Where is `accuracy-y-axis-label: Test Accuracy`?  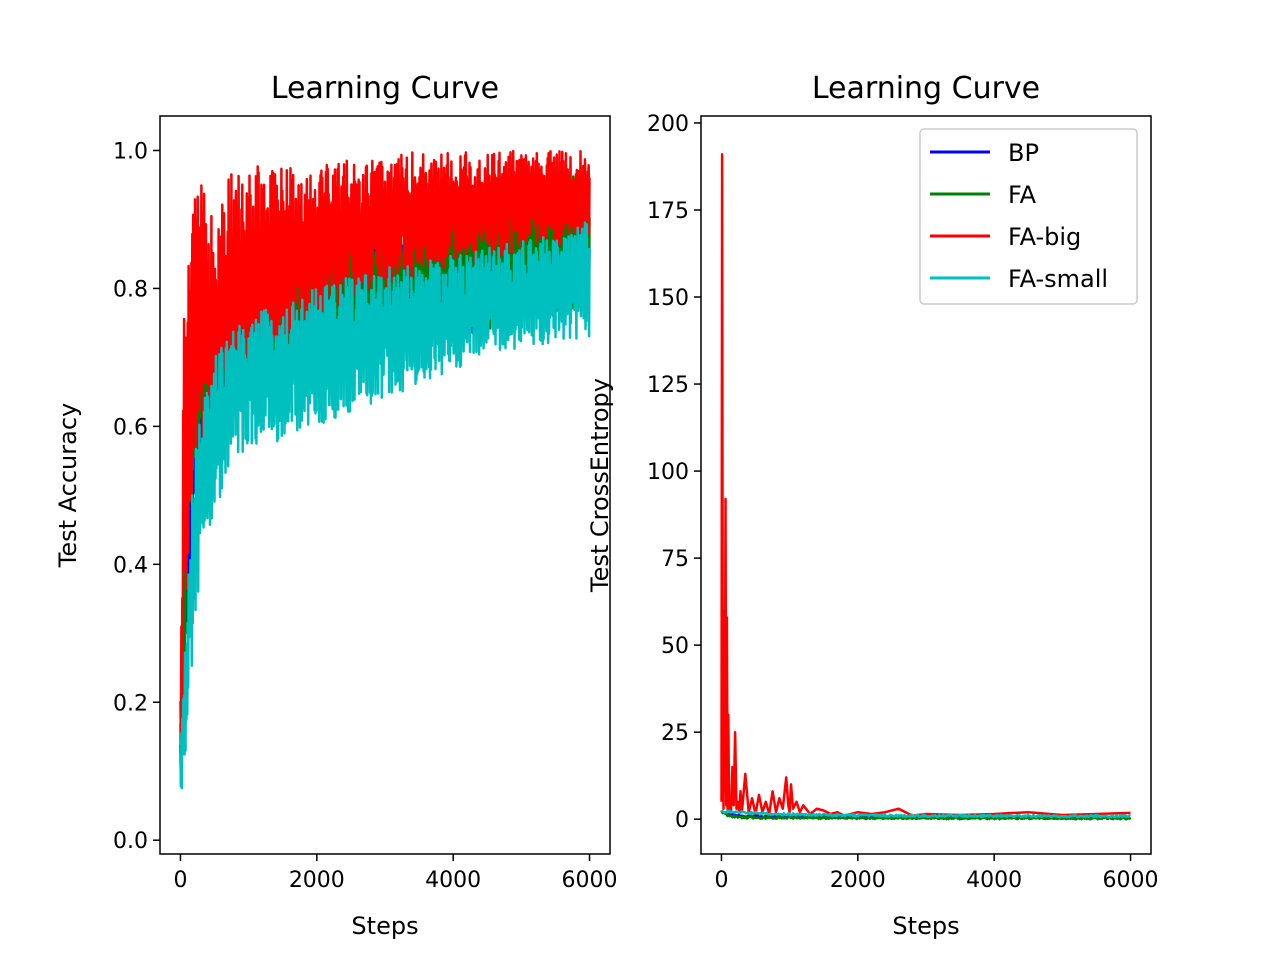
accuracy-y-axis-label: Test Accuracy is located at coordinates (68, 485).